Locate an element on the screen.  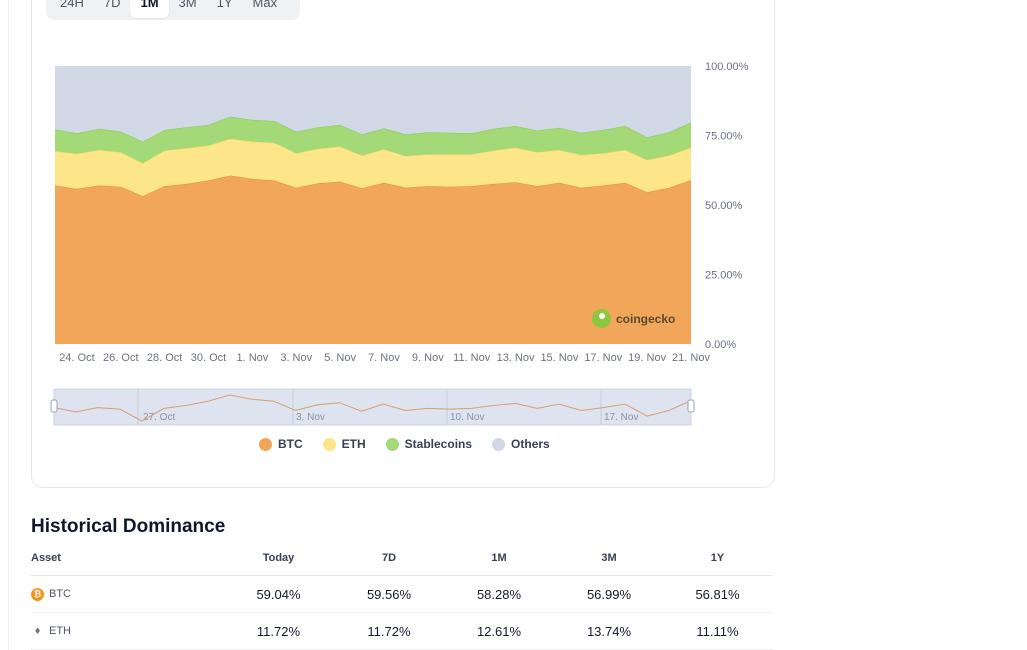
legend-label: Stablecoins is located at coordinates (438, 444).